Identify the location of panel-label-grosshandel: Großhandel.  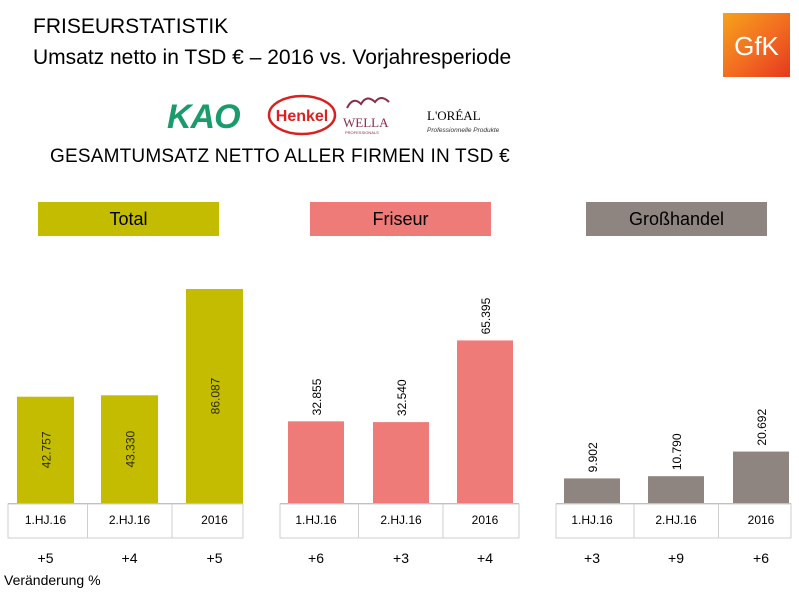
(676, 219).